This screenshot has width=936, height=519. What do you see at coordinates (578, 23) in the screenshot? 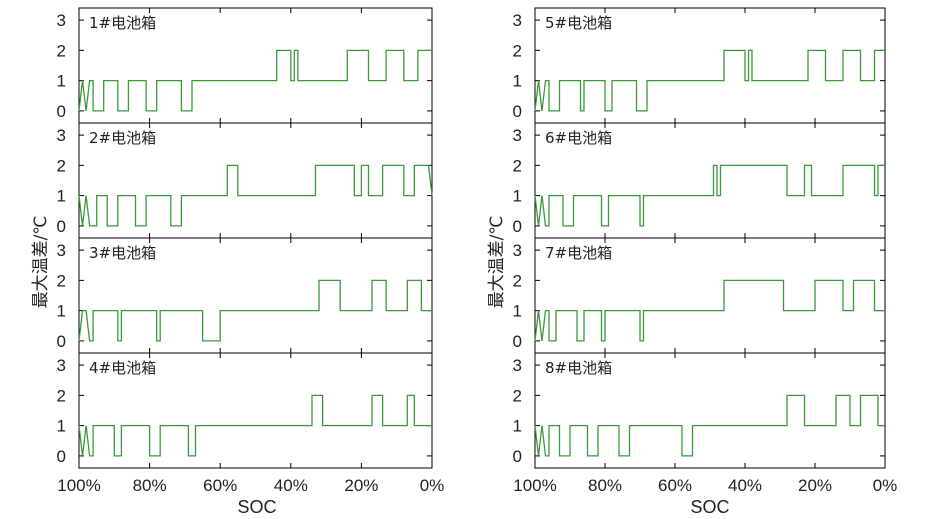
I see `series-label: 5#电池箱` at bounding box center [578, 23].